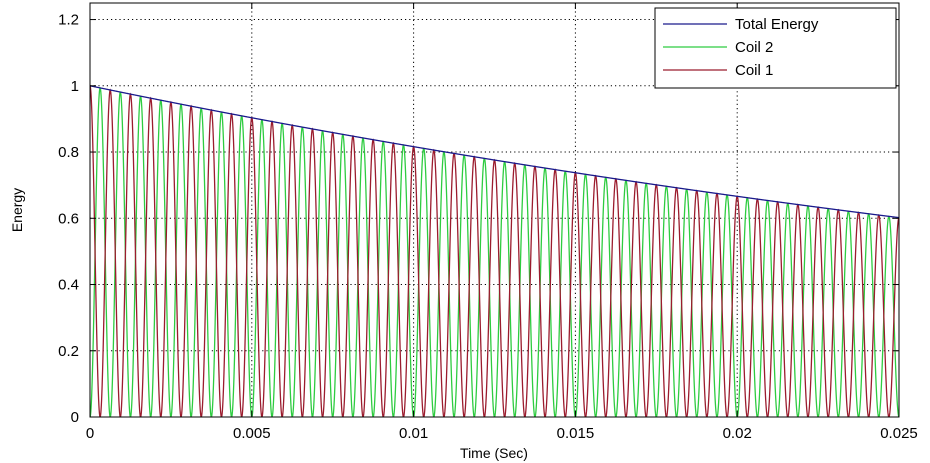 The image size is (930, 463). Describe the element at coordinates (68, 351) in the screenshot. I see `y-tick-label: 0.2` at that location.